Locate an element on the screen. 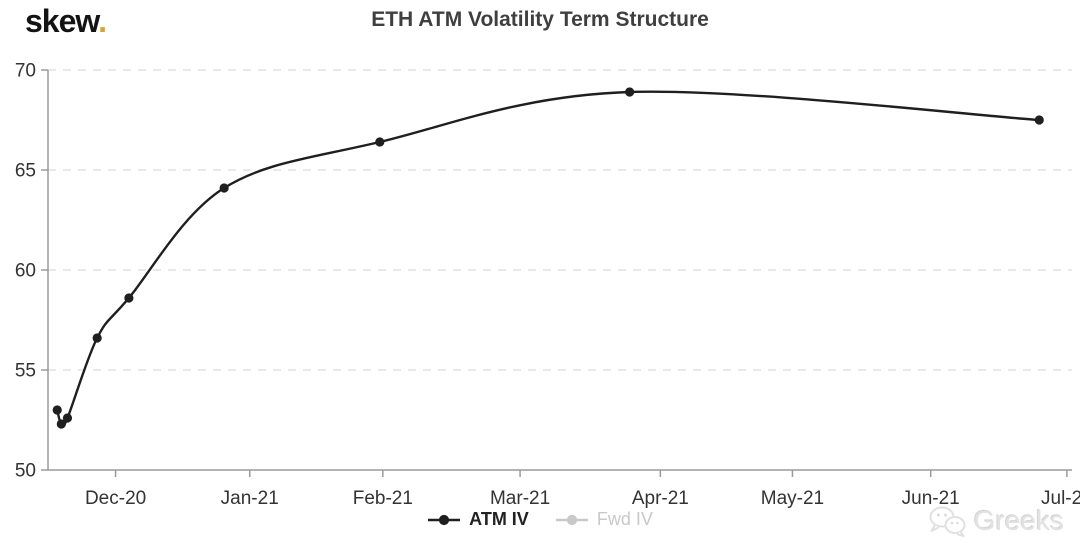  skew-logo: skew. is located at coordinates (66, 21).